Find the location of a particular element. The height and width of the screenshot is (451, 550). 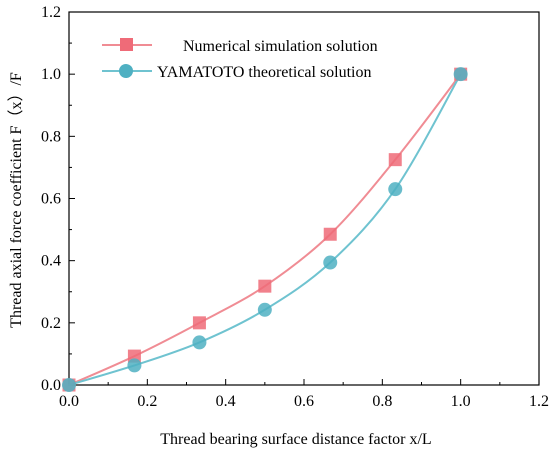

x-tick-label: 0.4 is located at coordinates (226, 401).